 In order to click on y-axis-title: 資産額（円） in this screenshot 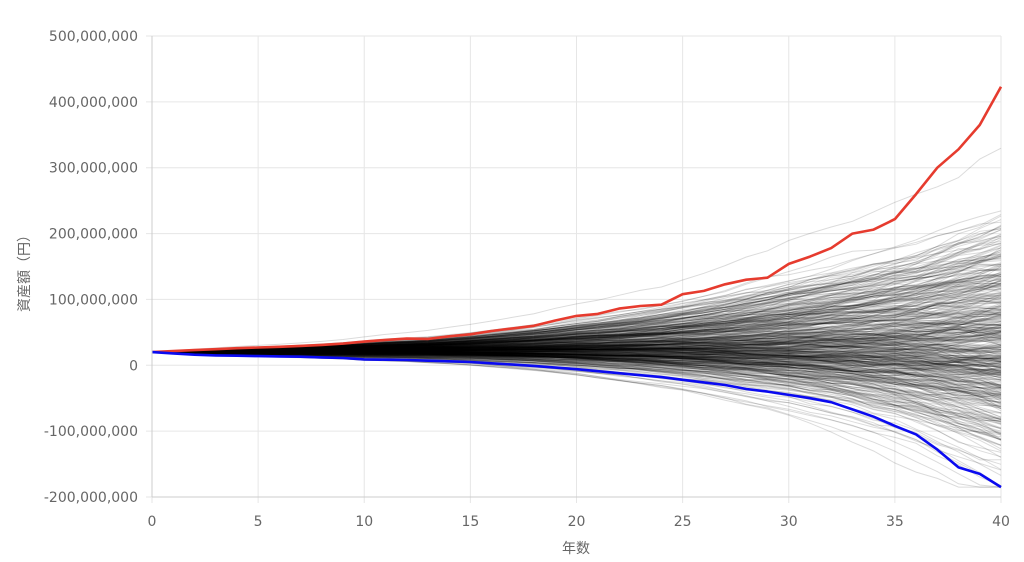, I will do `click(25, 270)`.